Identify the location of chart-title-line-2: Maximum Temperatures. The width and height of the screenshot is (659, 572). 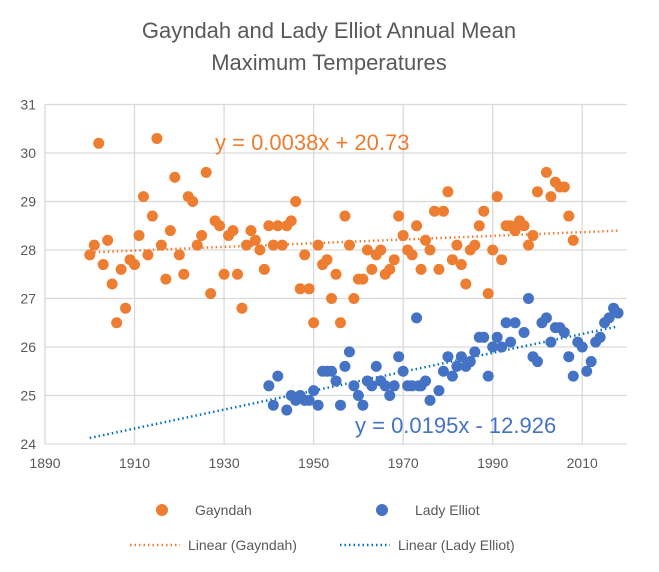
(329, 62).